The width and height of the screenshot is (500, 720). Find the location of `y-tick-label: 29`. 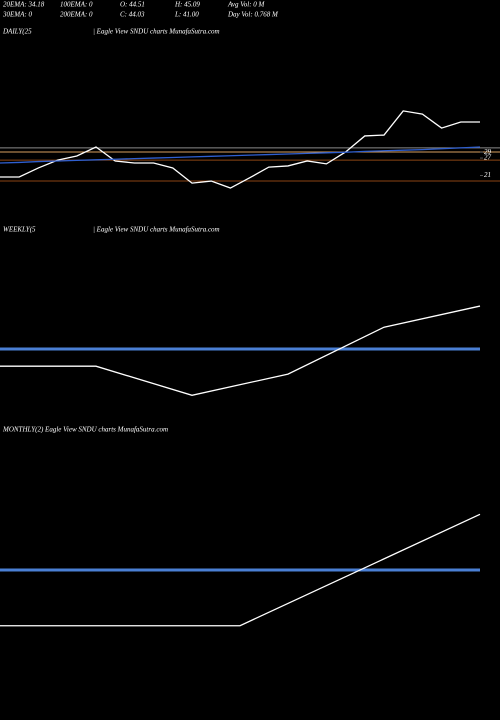

y-tick-label: 29 is located at coordinates (488, 152).